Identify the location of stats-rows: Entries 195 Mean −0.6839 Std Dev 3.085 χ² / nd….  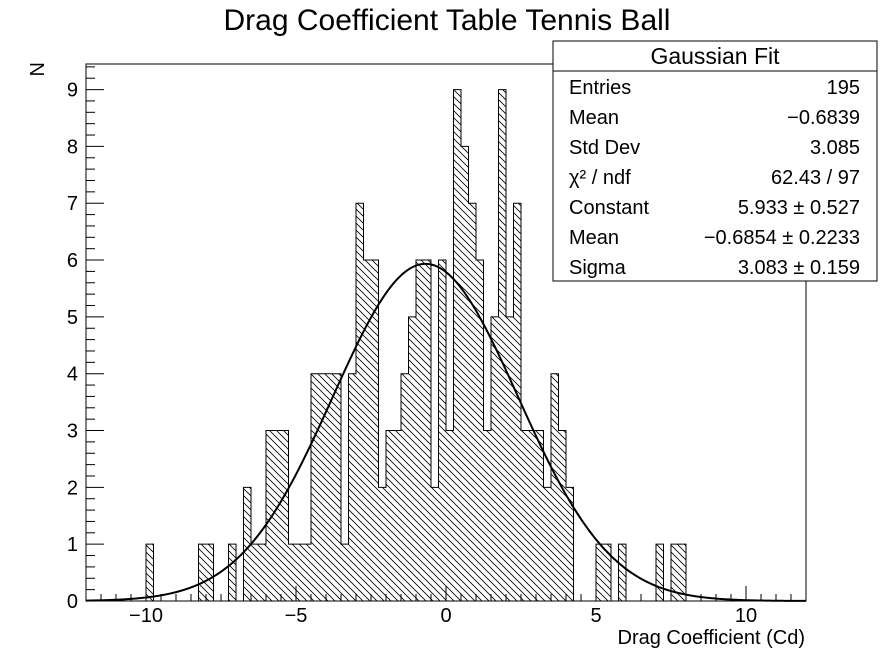
(714, 178).